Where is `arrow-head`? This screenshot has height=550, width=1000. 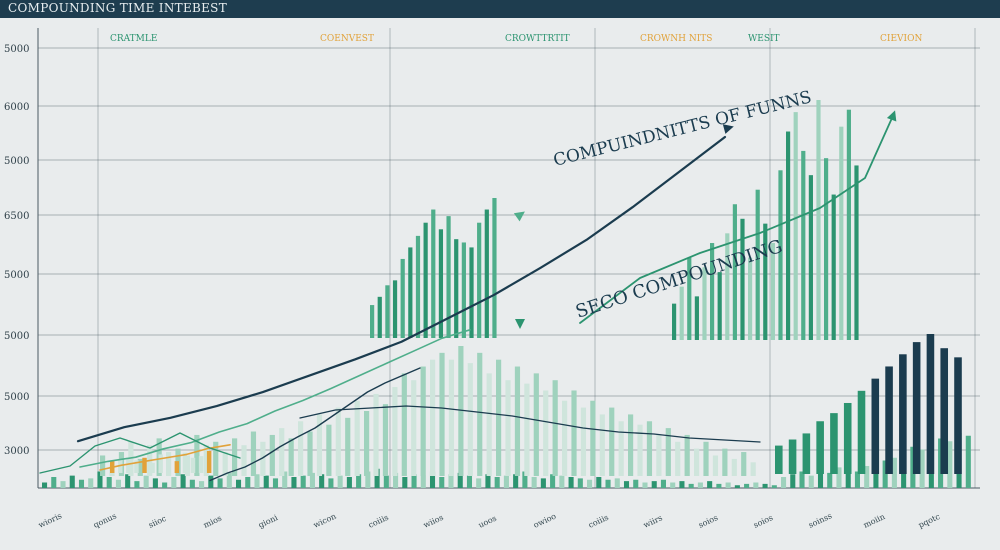 arrow-head is located at coordinates (519, 216).